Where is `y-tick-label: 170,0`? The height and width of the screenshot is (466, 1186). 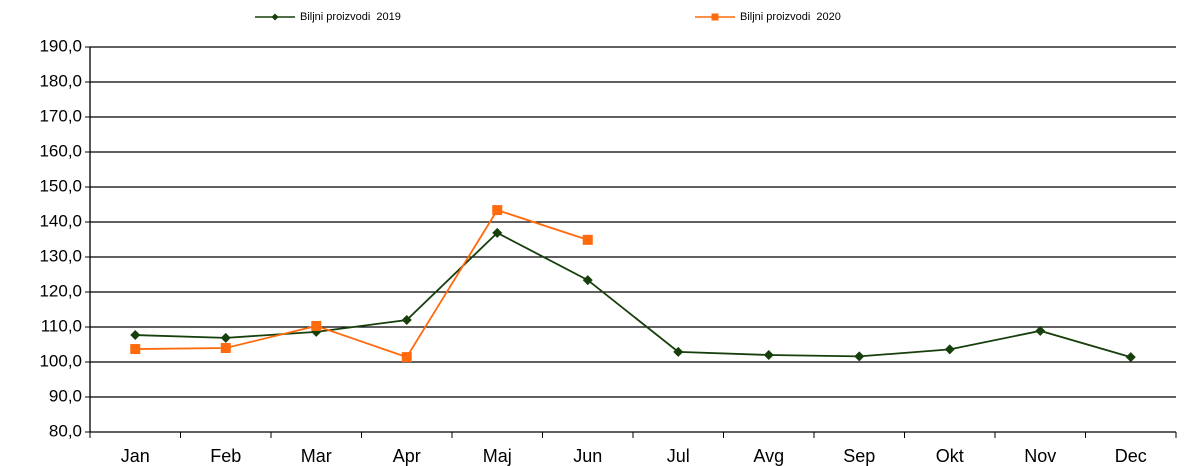 y-tick-label: 170,0 is located at coordinates (60, 115).